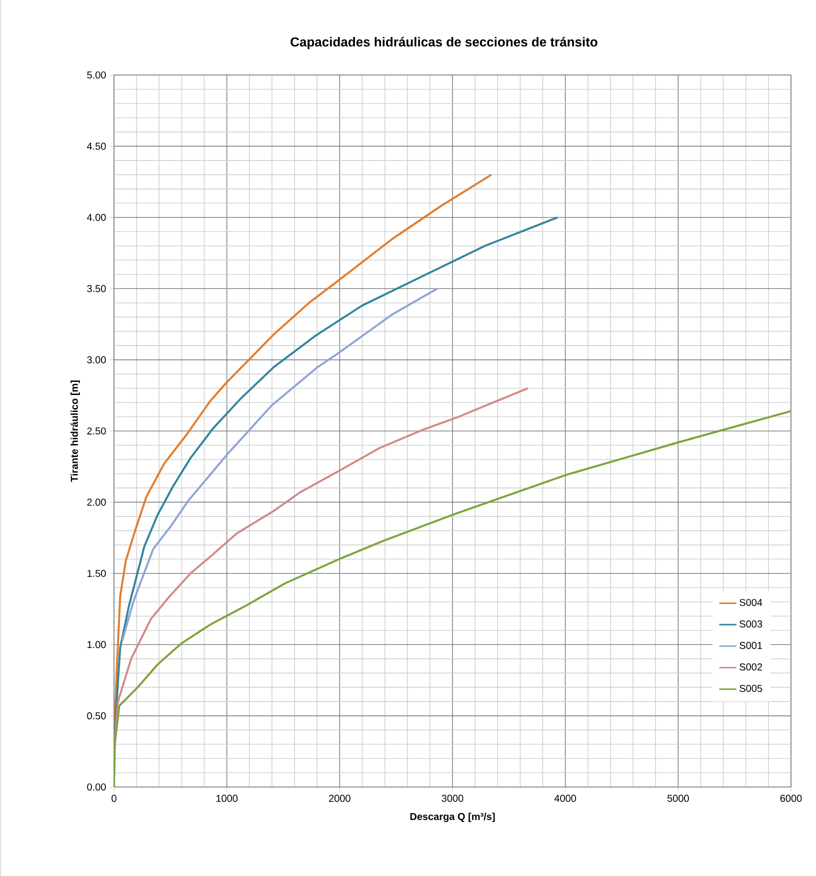 Image resolution: width=816 pixels, height=876 pixels. Describe the element at coordinates (565, 798) in the screenshot. I see `x-tick-label: 4000` at that location.